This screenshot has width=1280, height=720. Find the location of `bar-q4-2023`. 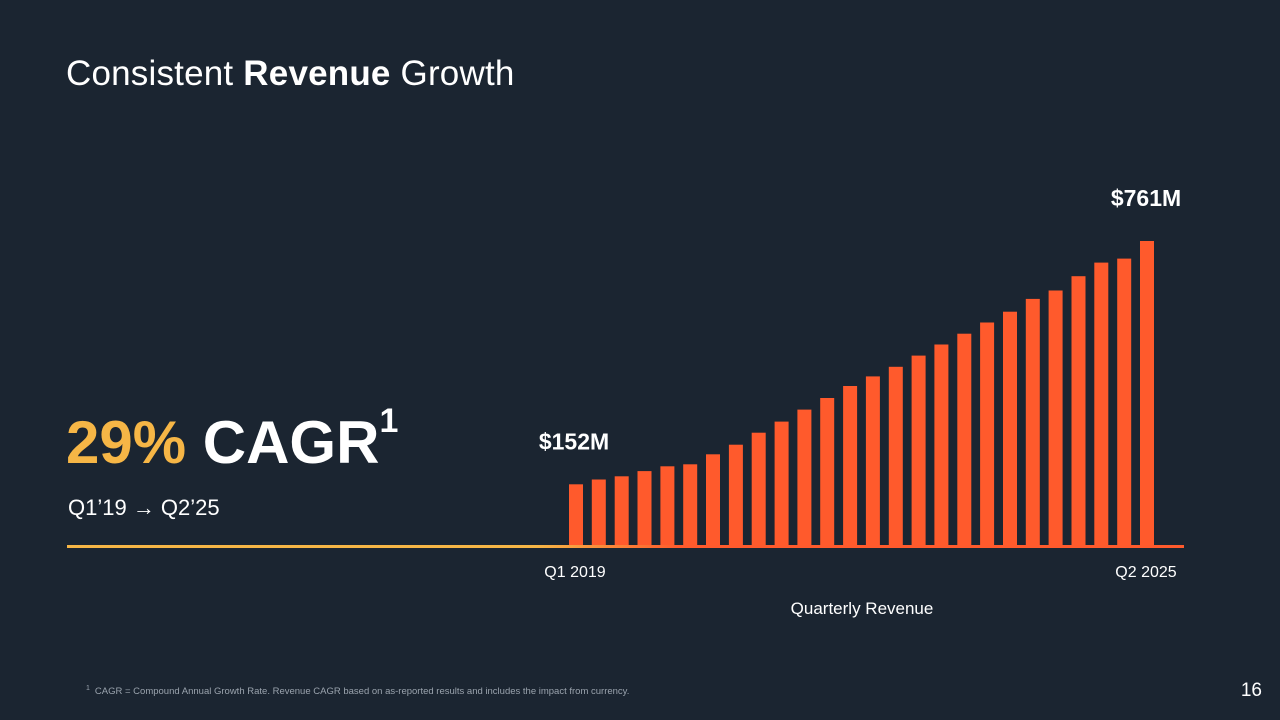

bar-q4-2023 is located at coordinates (1010, 428).